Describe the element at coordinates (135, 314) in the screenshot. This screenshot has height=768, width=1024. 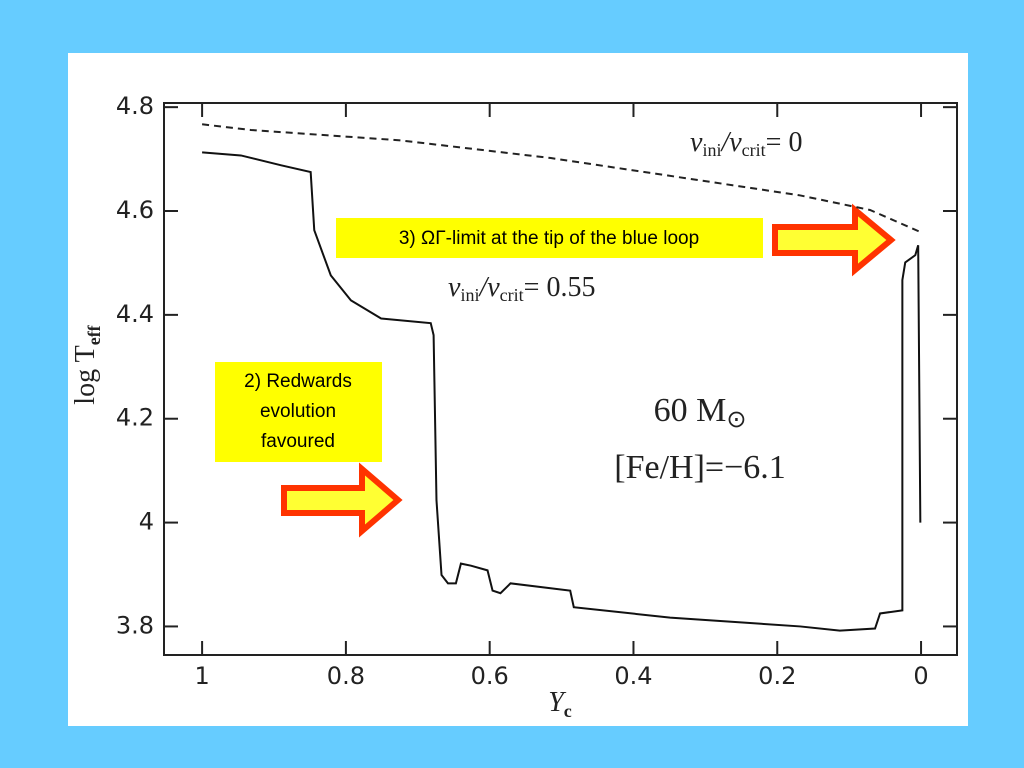
I see `y-tick-label: 4.4` at that location.